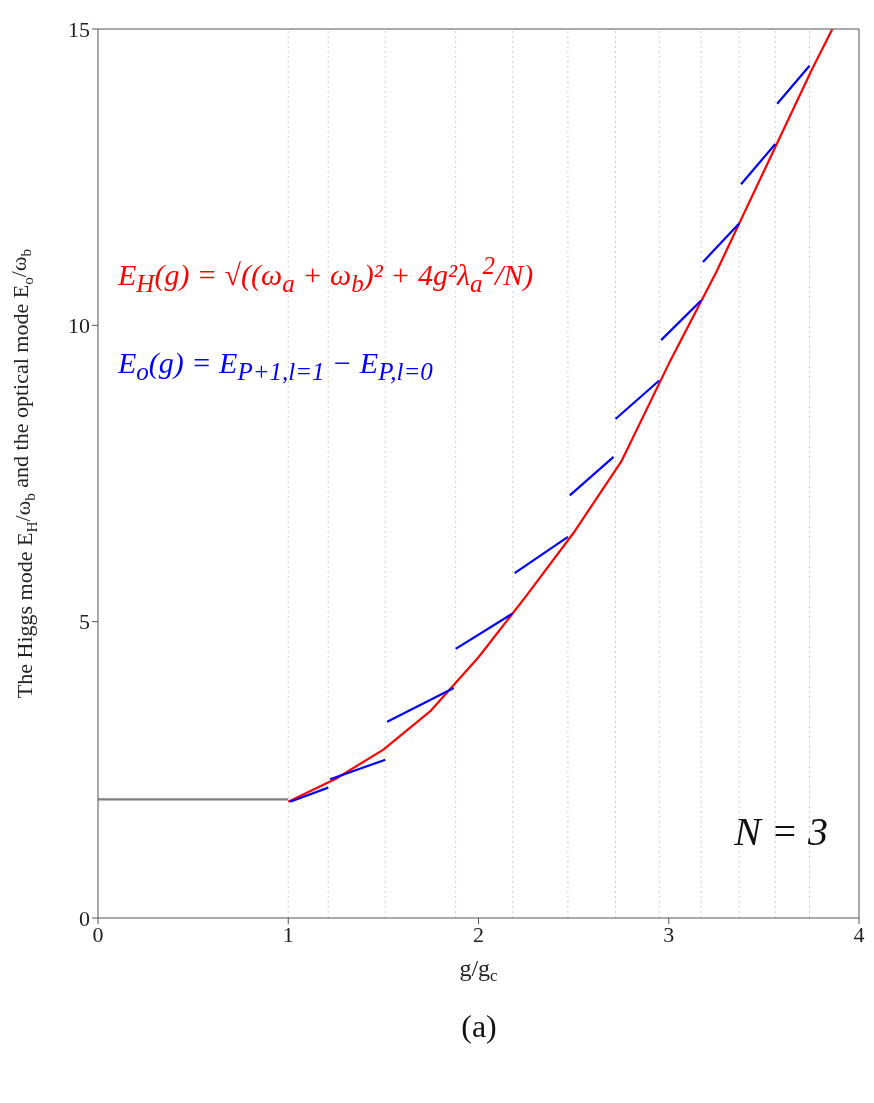 Image resolution: width=874 pixels, height=1103 pixels. What do you see at coordinates (275, 366) in the screenshot?
I see `text: E$_{o}$(g) = E$_{P+1,l=1}$ − E$_{P,l=0}$` at bounding box center [275, 366].